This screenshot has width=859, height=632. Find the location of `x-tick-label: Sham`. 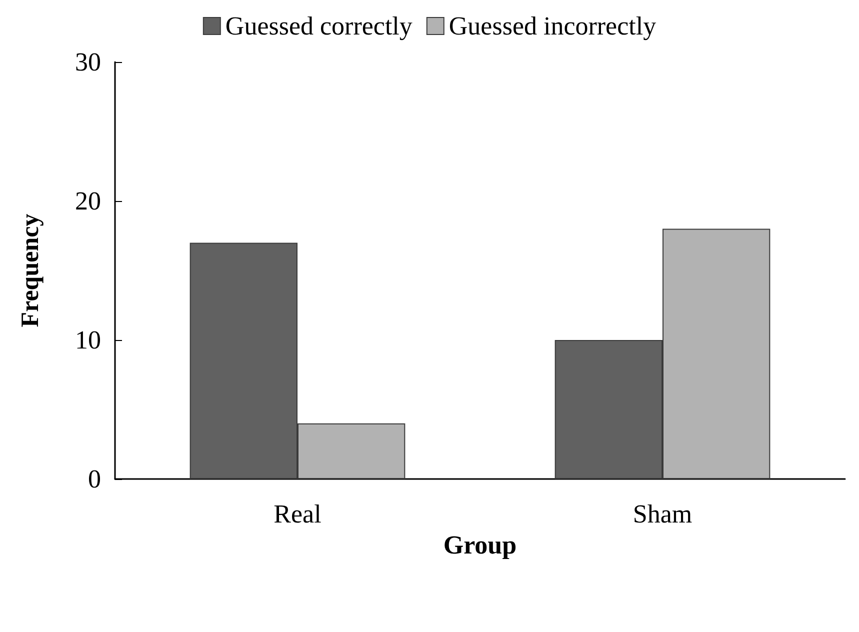

x-tick-label: Sham is located at coordinates (662, 514).